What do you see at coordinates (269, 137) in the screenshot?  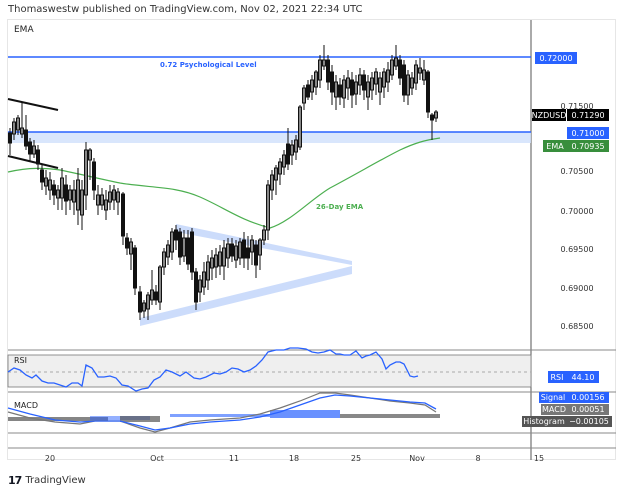 I see `support-zone` at bounding box center [269, 137].